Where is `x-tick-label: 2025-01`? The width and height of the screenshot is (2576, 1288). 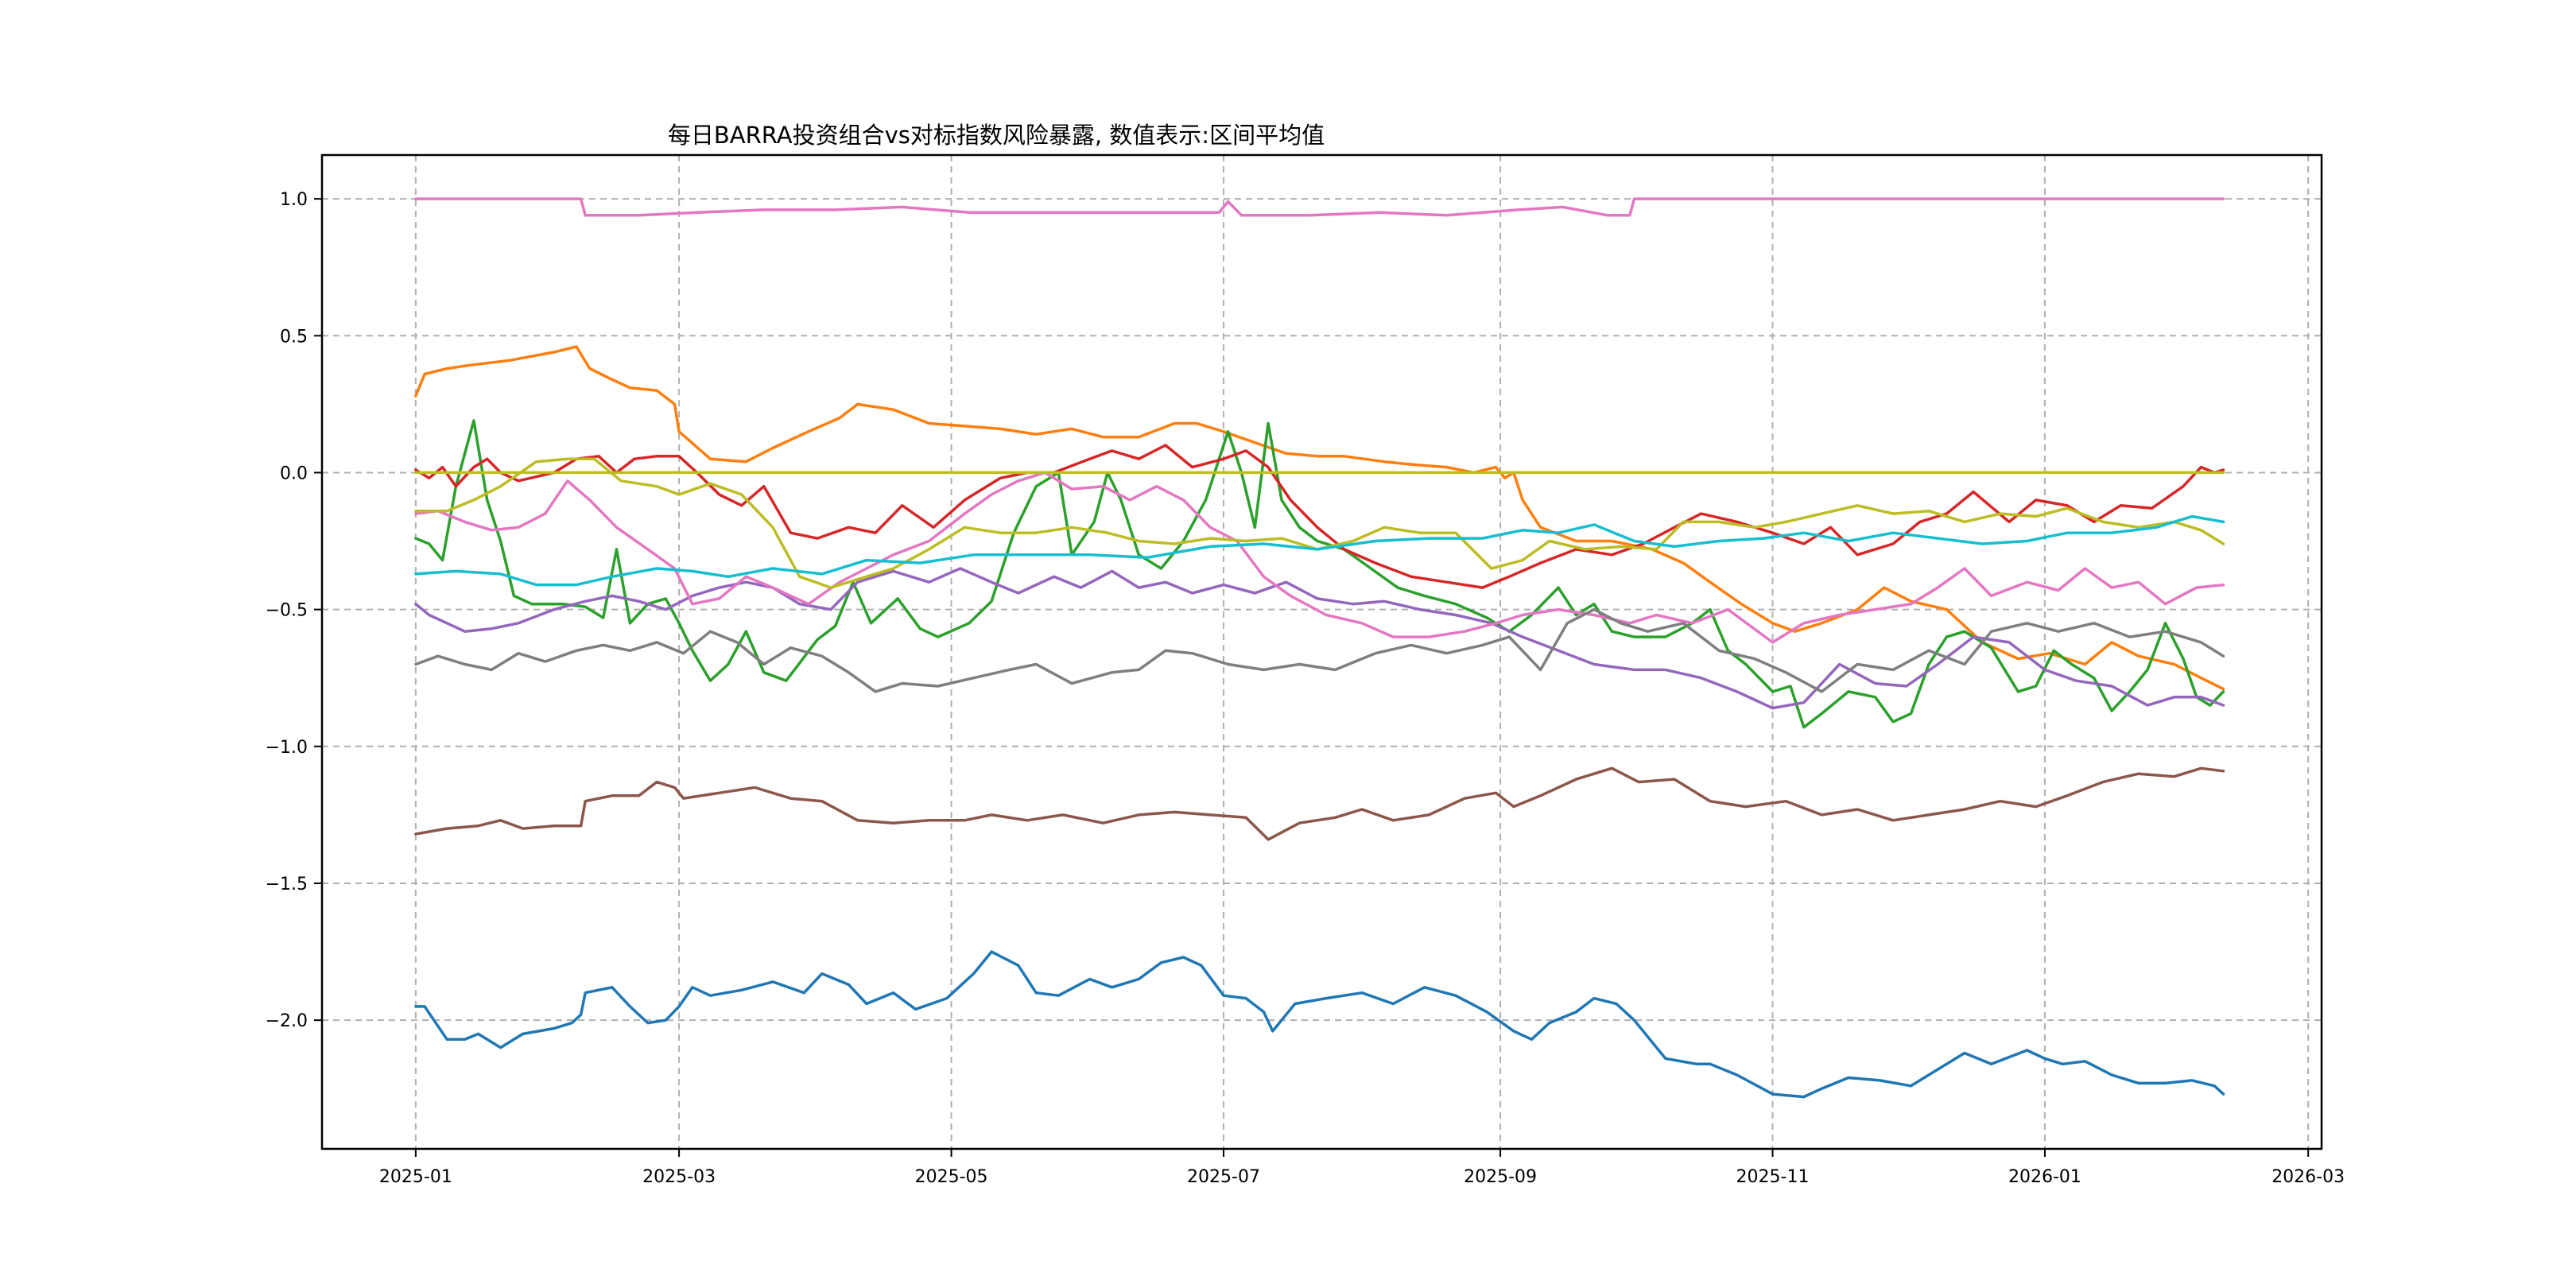 x-tick-label: 2025-01 is located at coordinates (416, 1177).